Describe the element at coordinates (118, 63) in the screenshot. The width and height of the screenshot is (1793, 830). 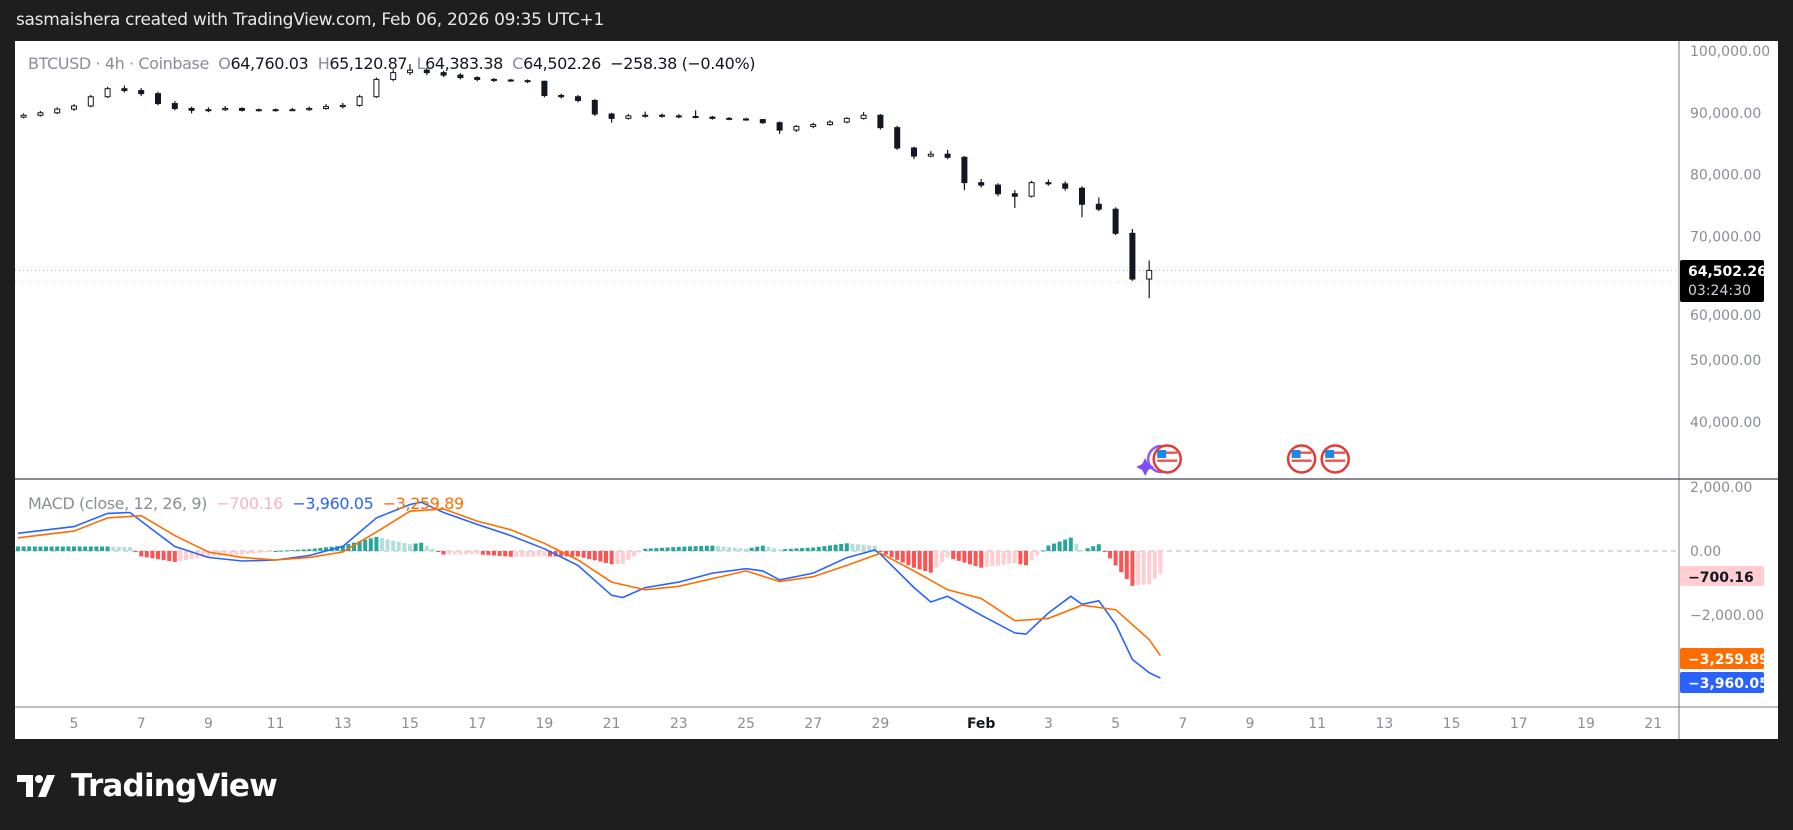
I see `symbol-info: BTCUSD · 4h · Coinbase` at that location.